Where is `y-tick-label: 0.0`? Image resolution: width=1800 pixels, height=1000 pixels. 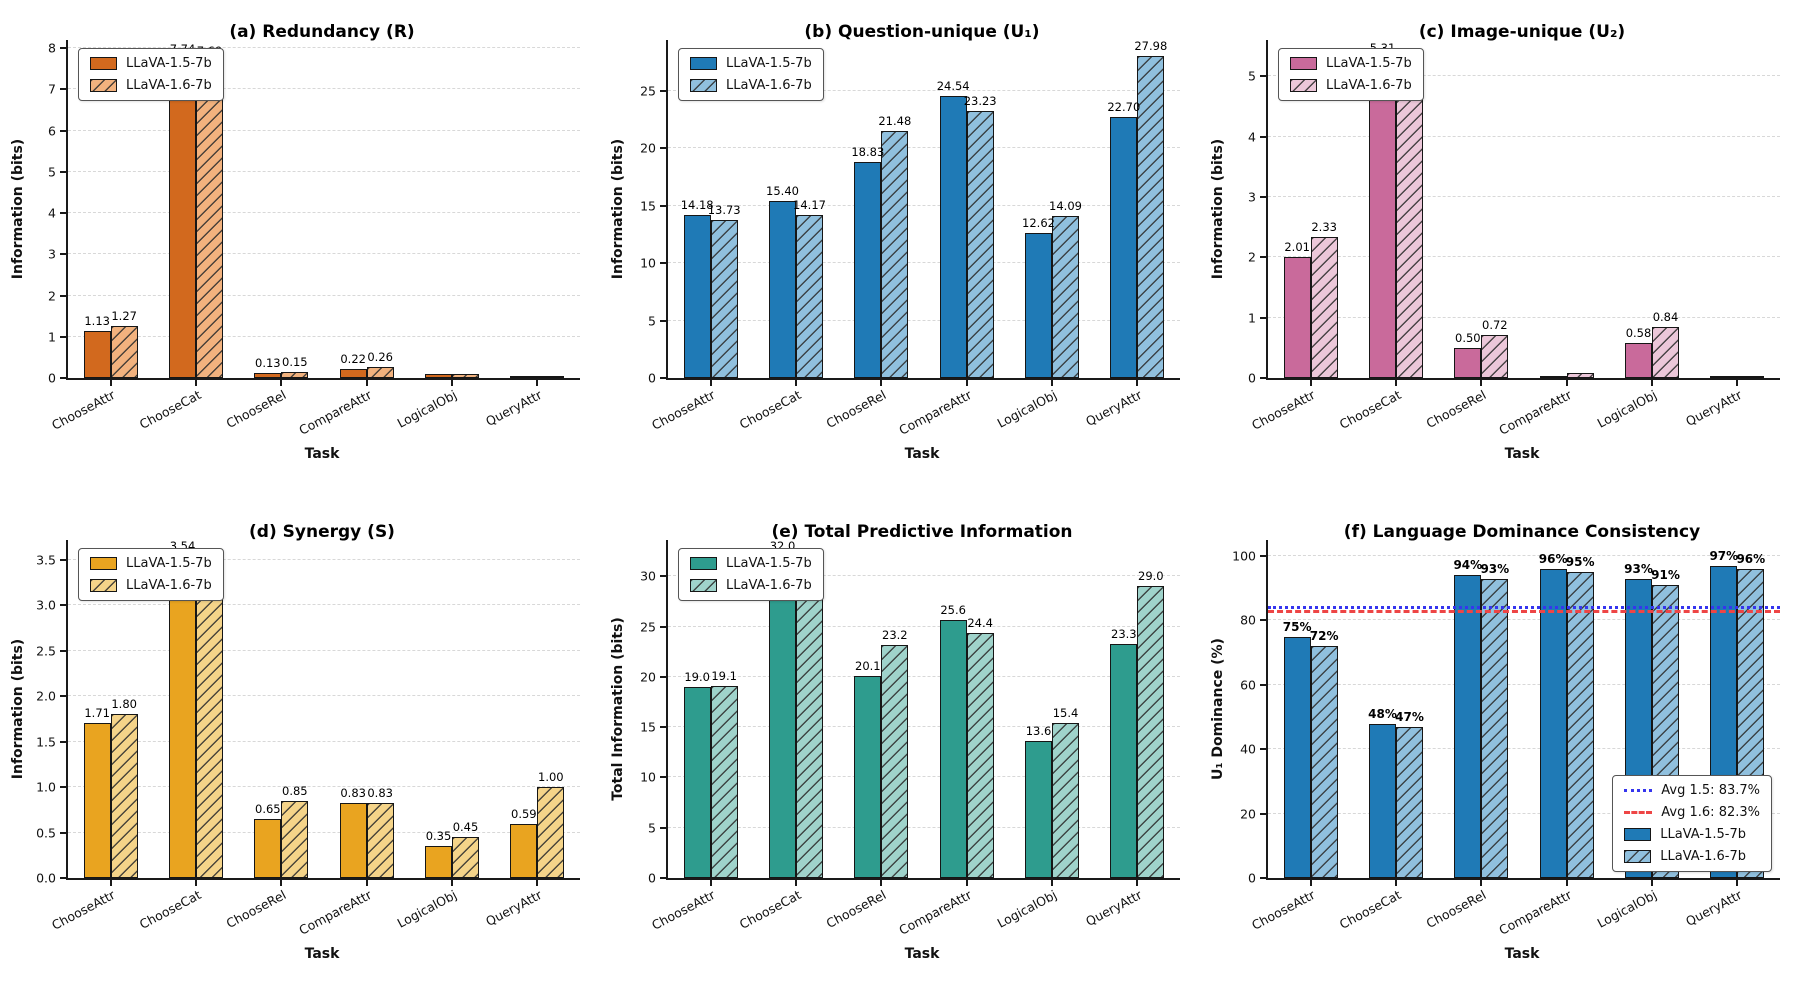
y-tick-label: 0.0 is located at coordinates (46, 878).